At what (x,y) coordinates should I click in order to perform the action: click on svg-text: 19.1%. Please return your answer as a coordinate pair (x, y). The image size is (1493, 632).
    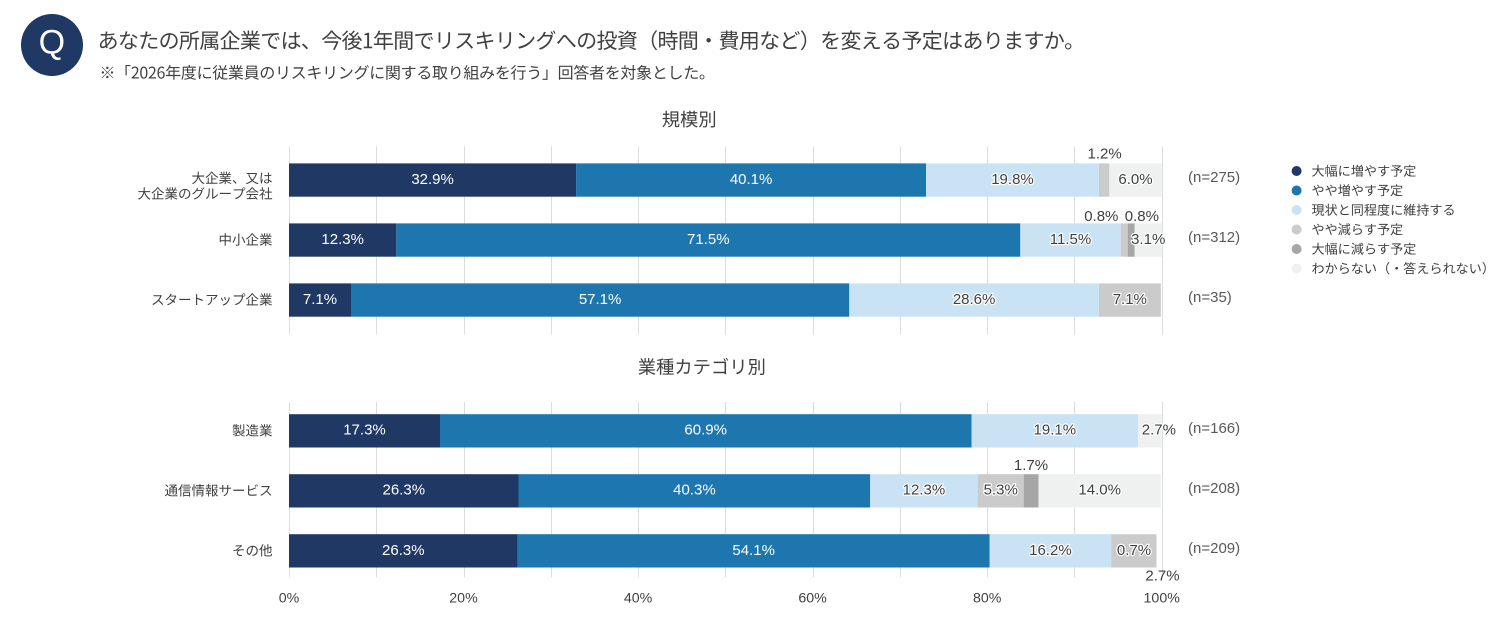
    Looking at the image, I should click on (1055, 430).